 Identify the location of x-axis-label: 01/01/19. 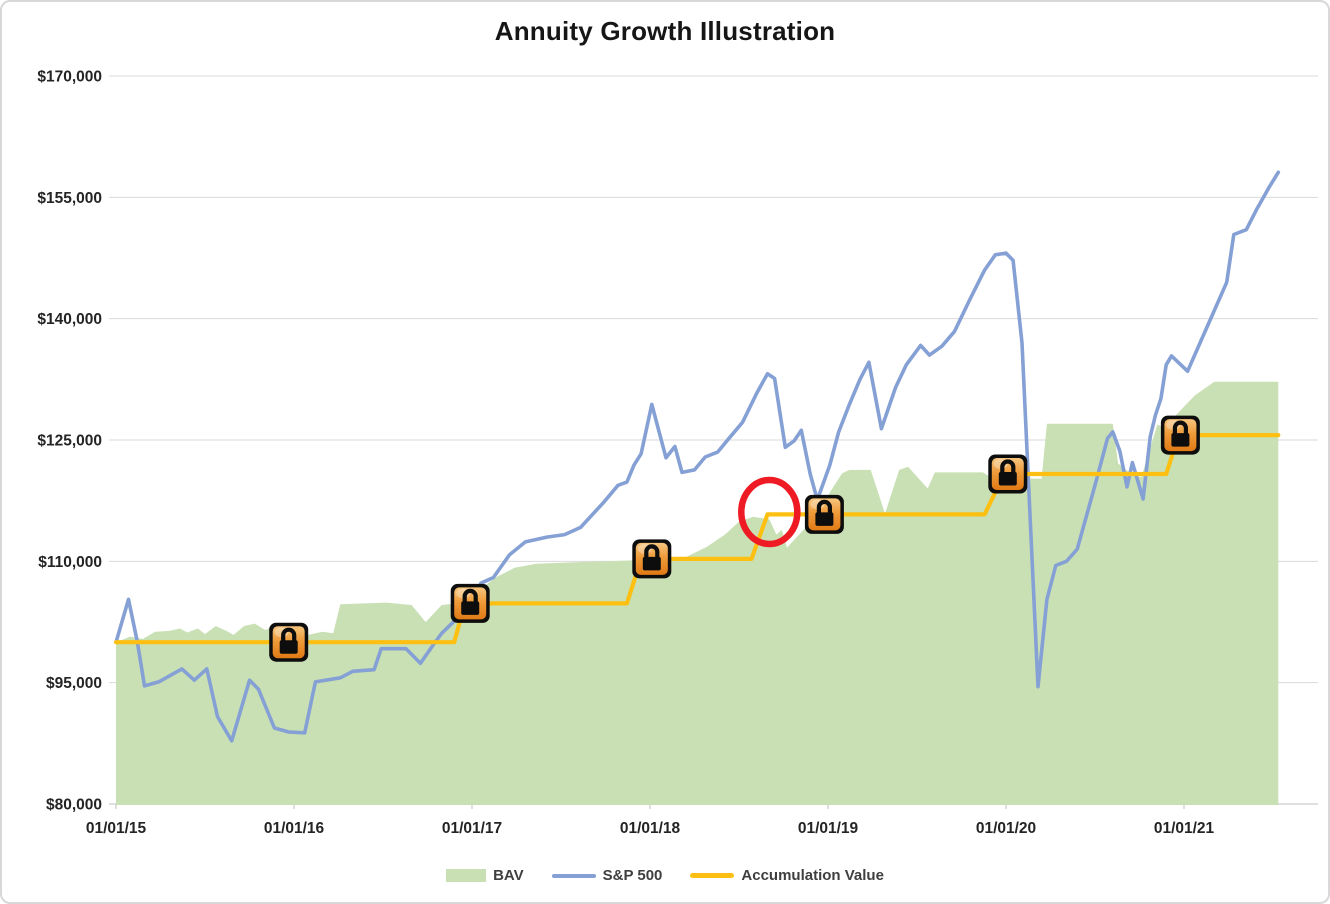
(828, 828).